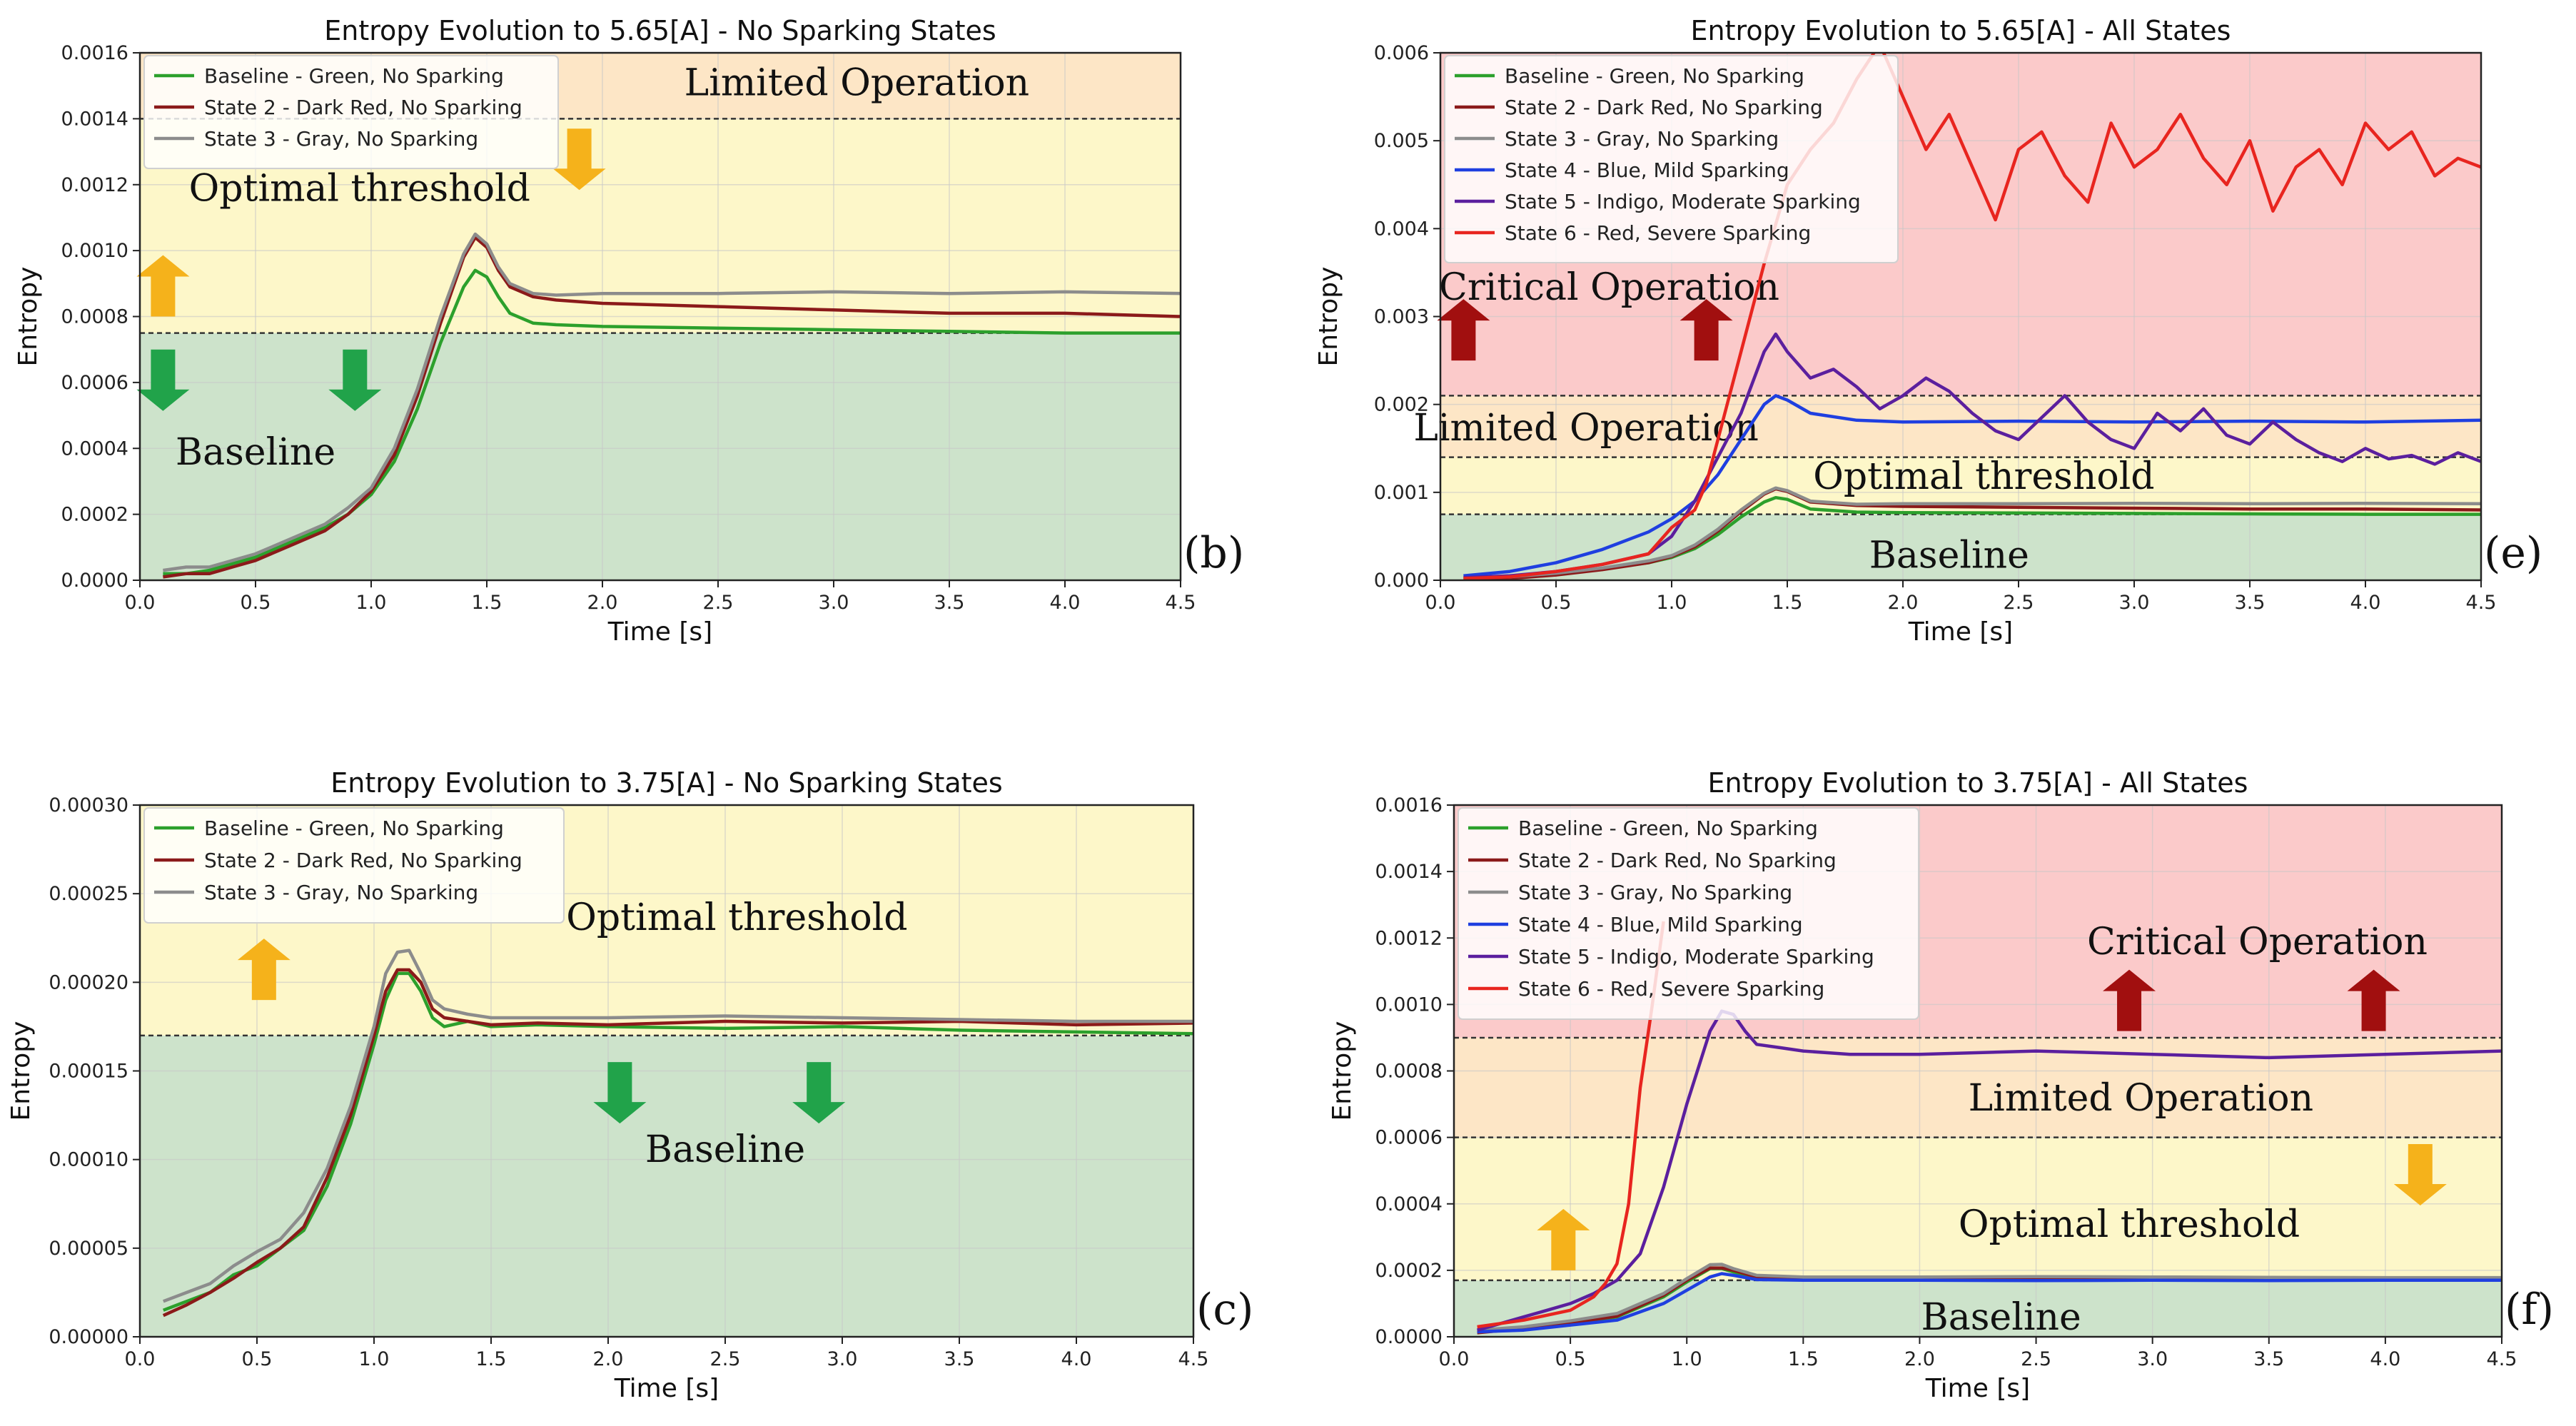  What do you see at coordinates (1409, 1004) in the screenshot?
I see `y-tick-label: 0.0010` at bounding box center [1409, 1004].